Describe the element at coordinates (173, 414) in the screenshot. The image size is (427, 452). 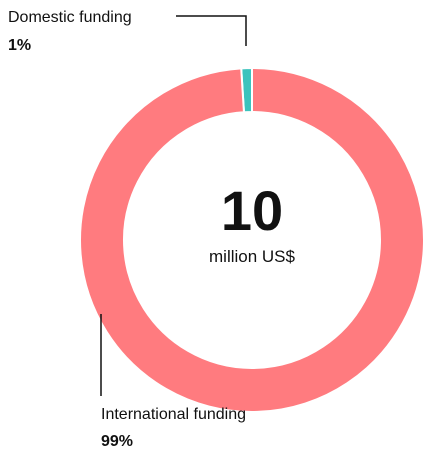
I see `international-slice-name: International funding` at that location.